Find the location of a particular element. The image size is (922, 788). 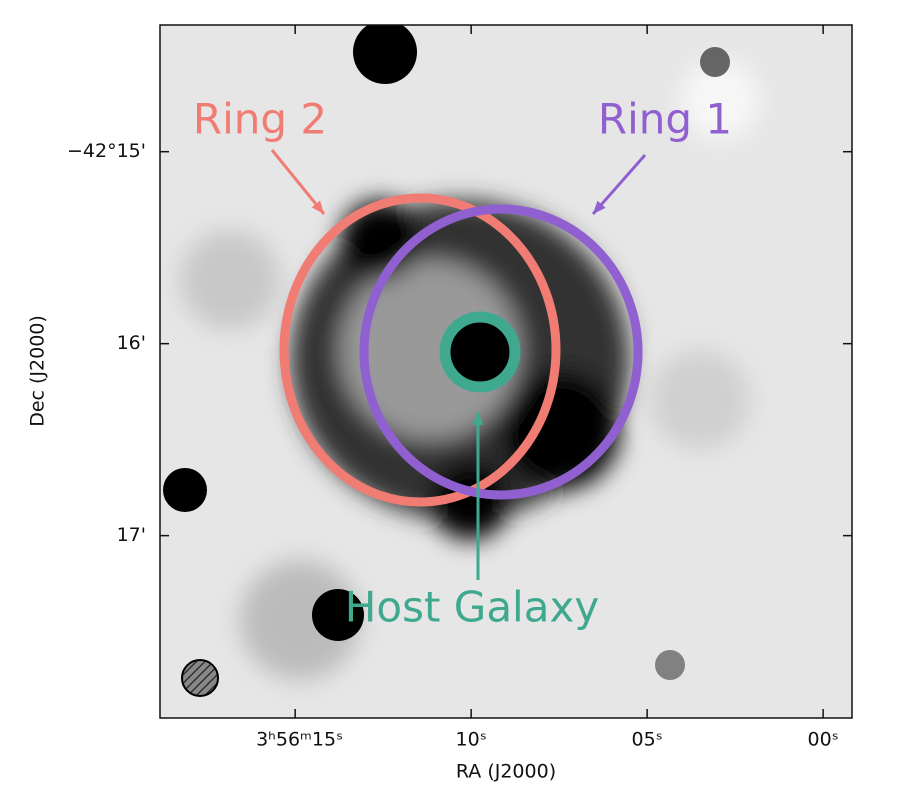

x-tick-label: 05ˢ is located at coordinates (647, 740).